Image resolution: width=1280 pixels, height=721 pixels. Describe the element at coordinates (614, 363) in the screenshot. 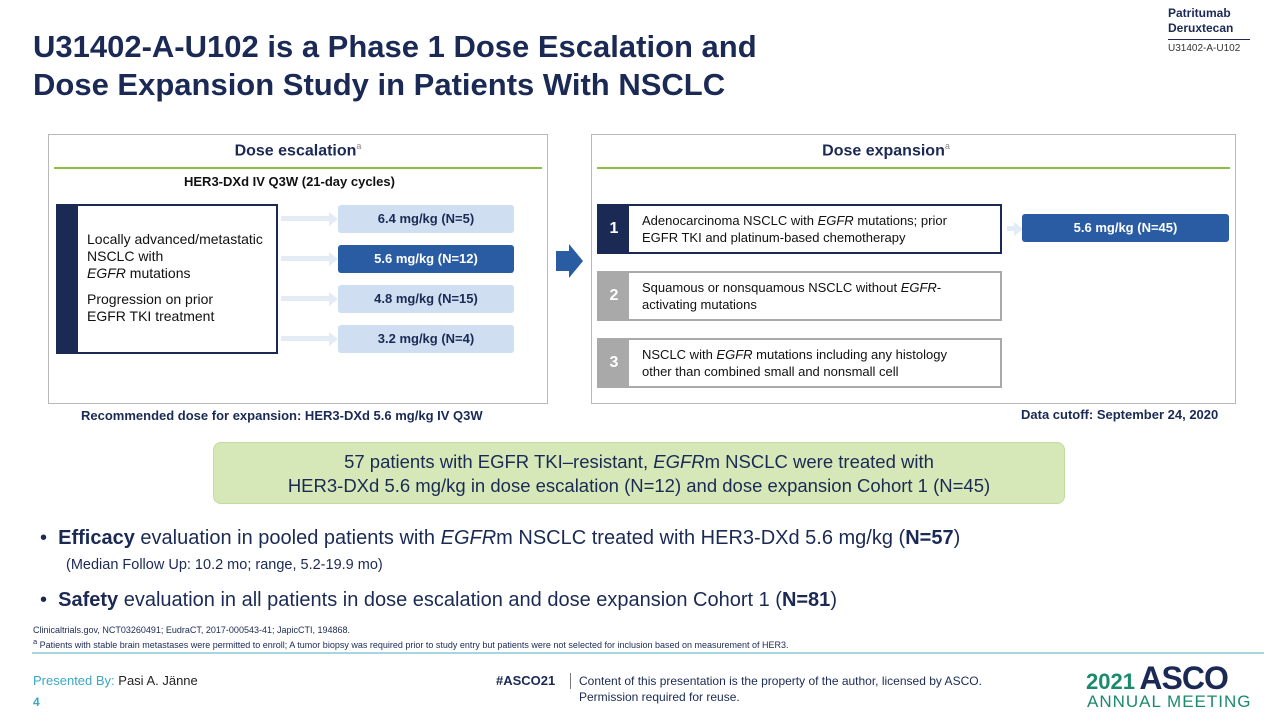

I see `cohort-3-number: 3` at that location.